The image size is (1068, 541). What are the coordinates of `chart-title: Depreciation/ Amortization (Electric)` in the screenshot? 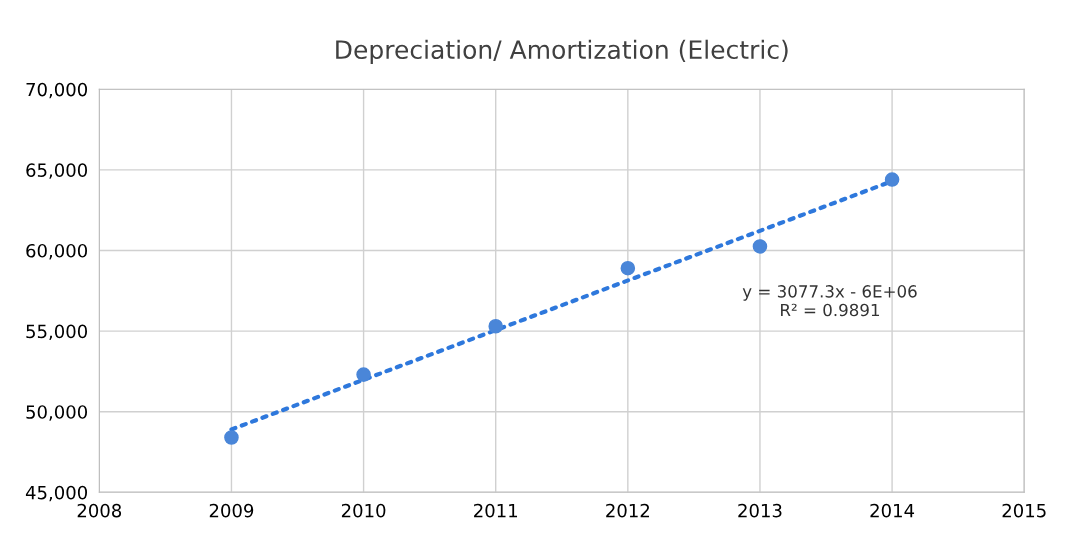 It's located at (562, 51).